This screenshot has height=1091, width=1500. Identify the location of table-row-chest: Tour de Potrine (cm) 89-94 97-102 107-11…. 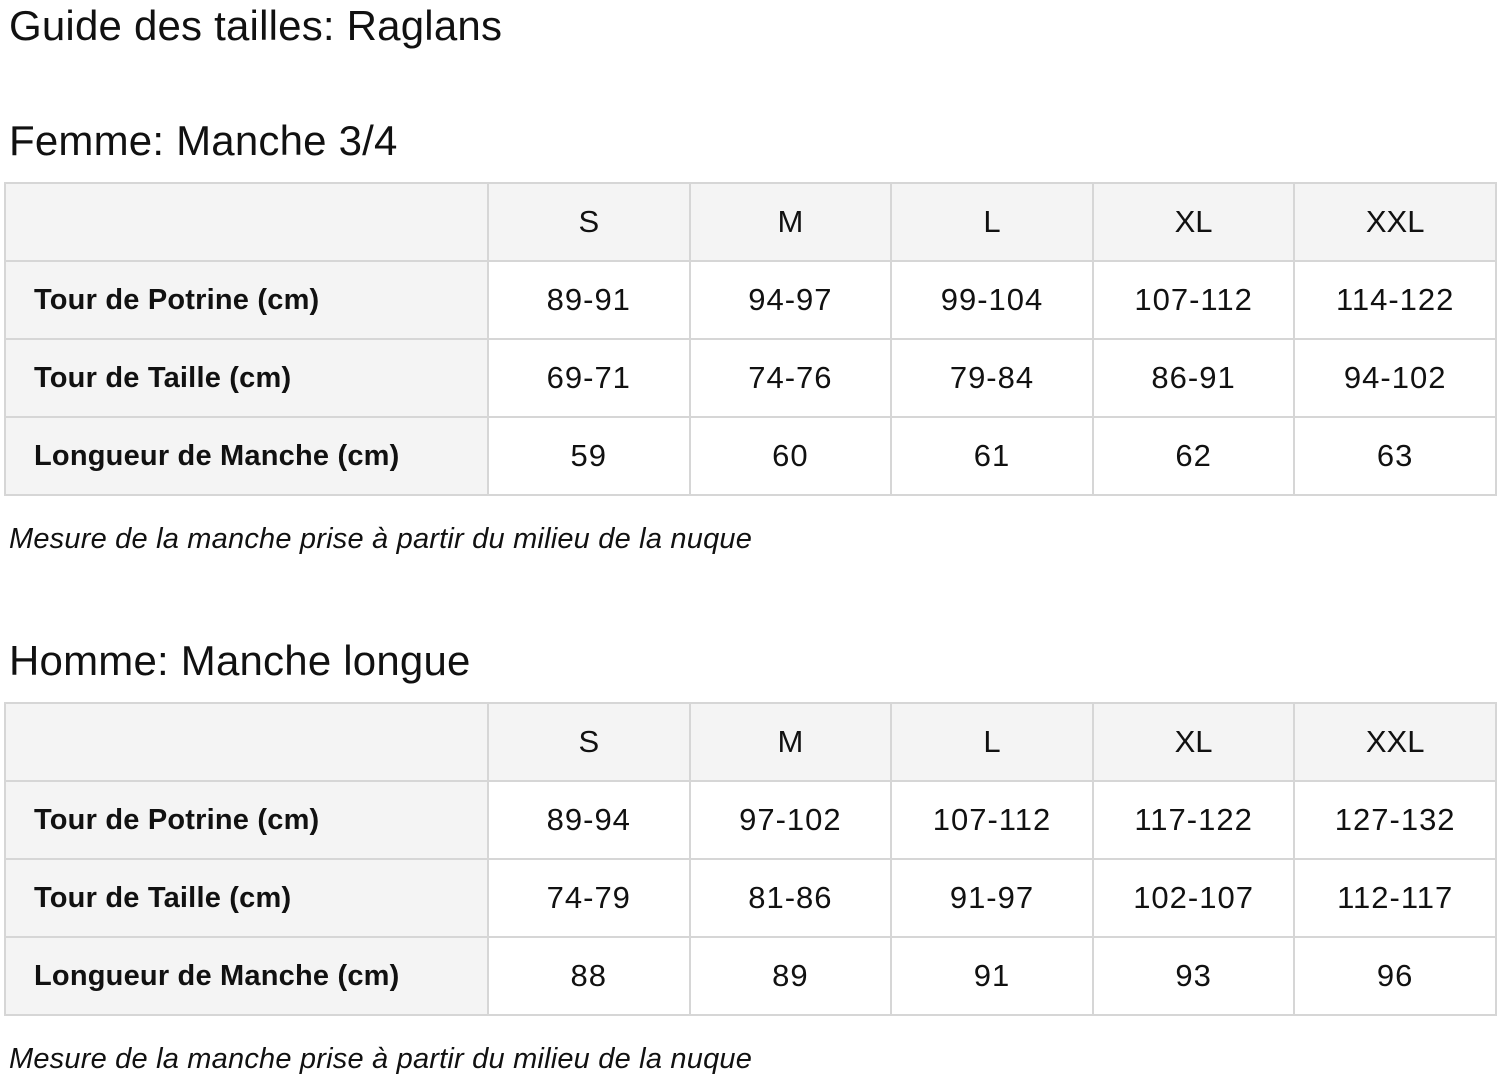
(750, 820).